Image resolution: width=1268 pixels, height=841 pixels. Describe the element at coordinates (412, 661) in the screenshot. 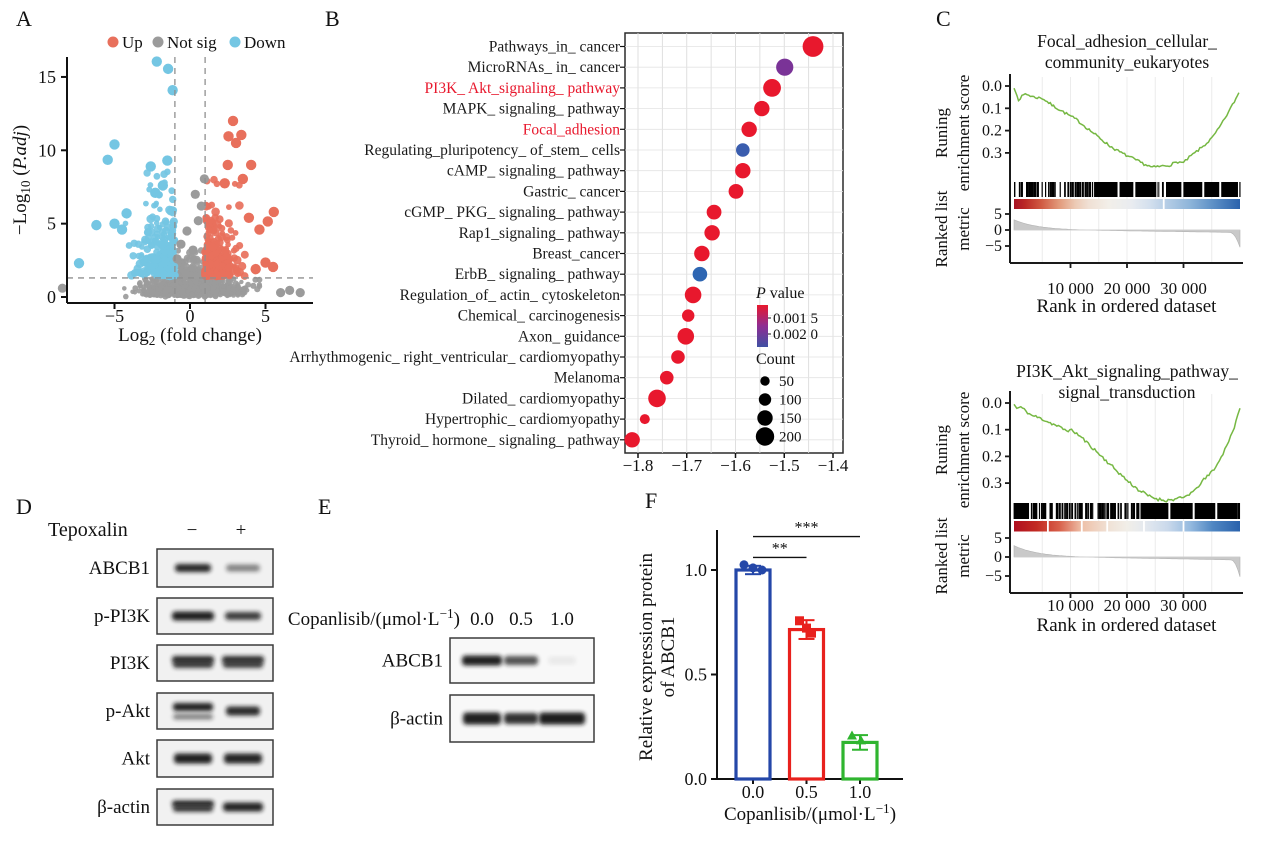

I see `blot-row-label: ABCB1` at that location.